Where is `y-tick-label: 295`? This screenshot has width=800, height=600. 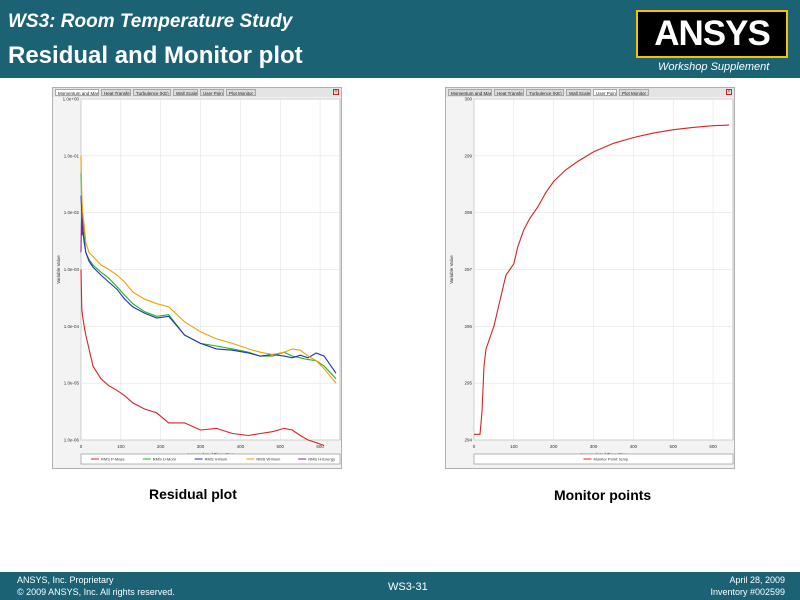
y-tick-label: 295 is located at coordinates (468, 383).